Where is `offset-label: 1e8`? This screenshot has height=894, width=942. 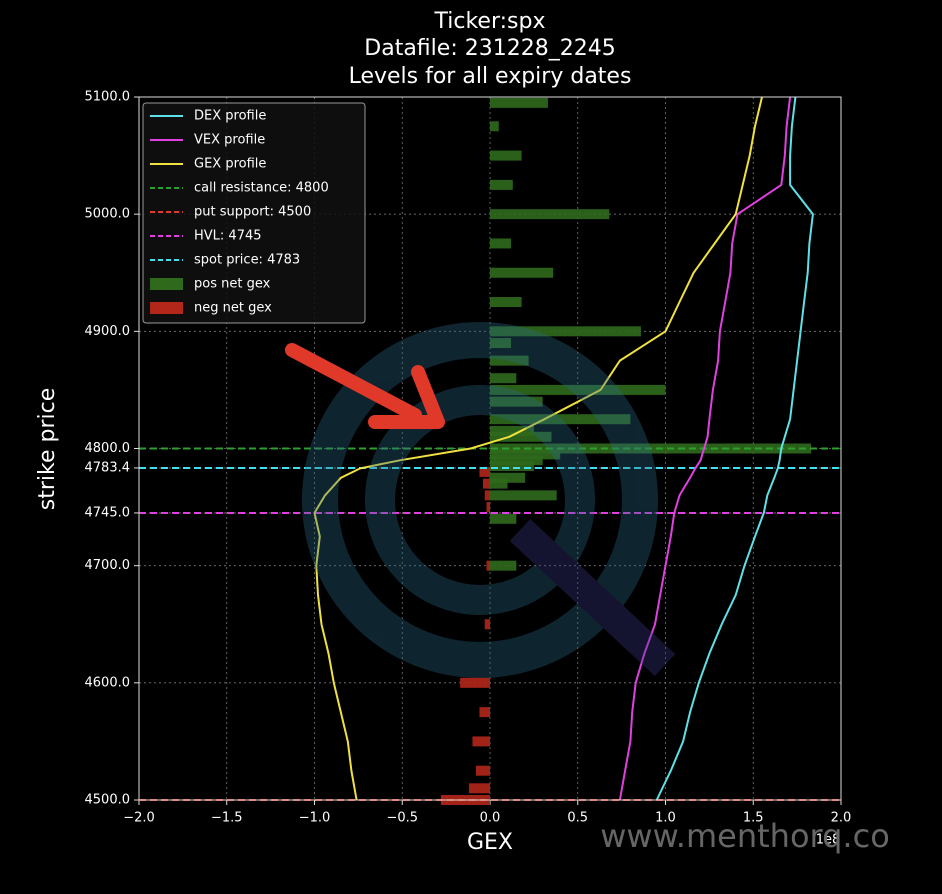
offset-label: 1e8 is located at coordinates (828, 840).